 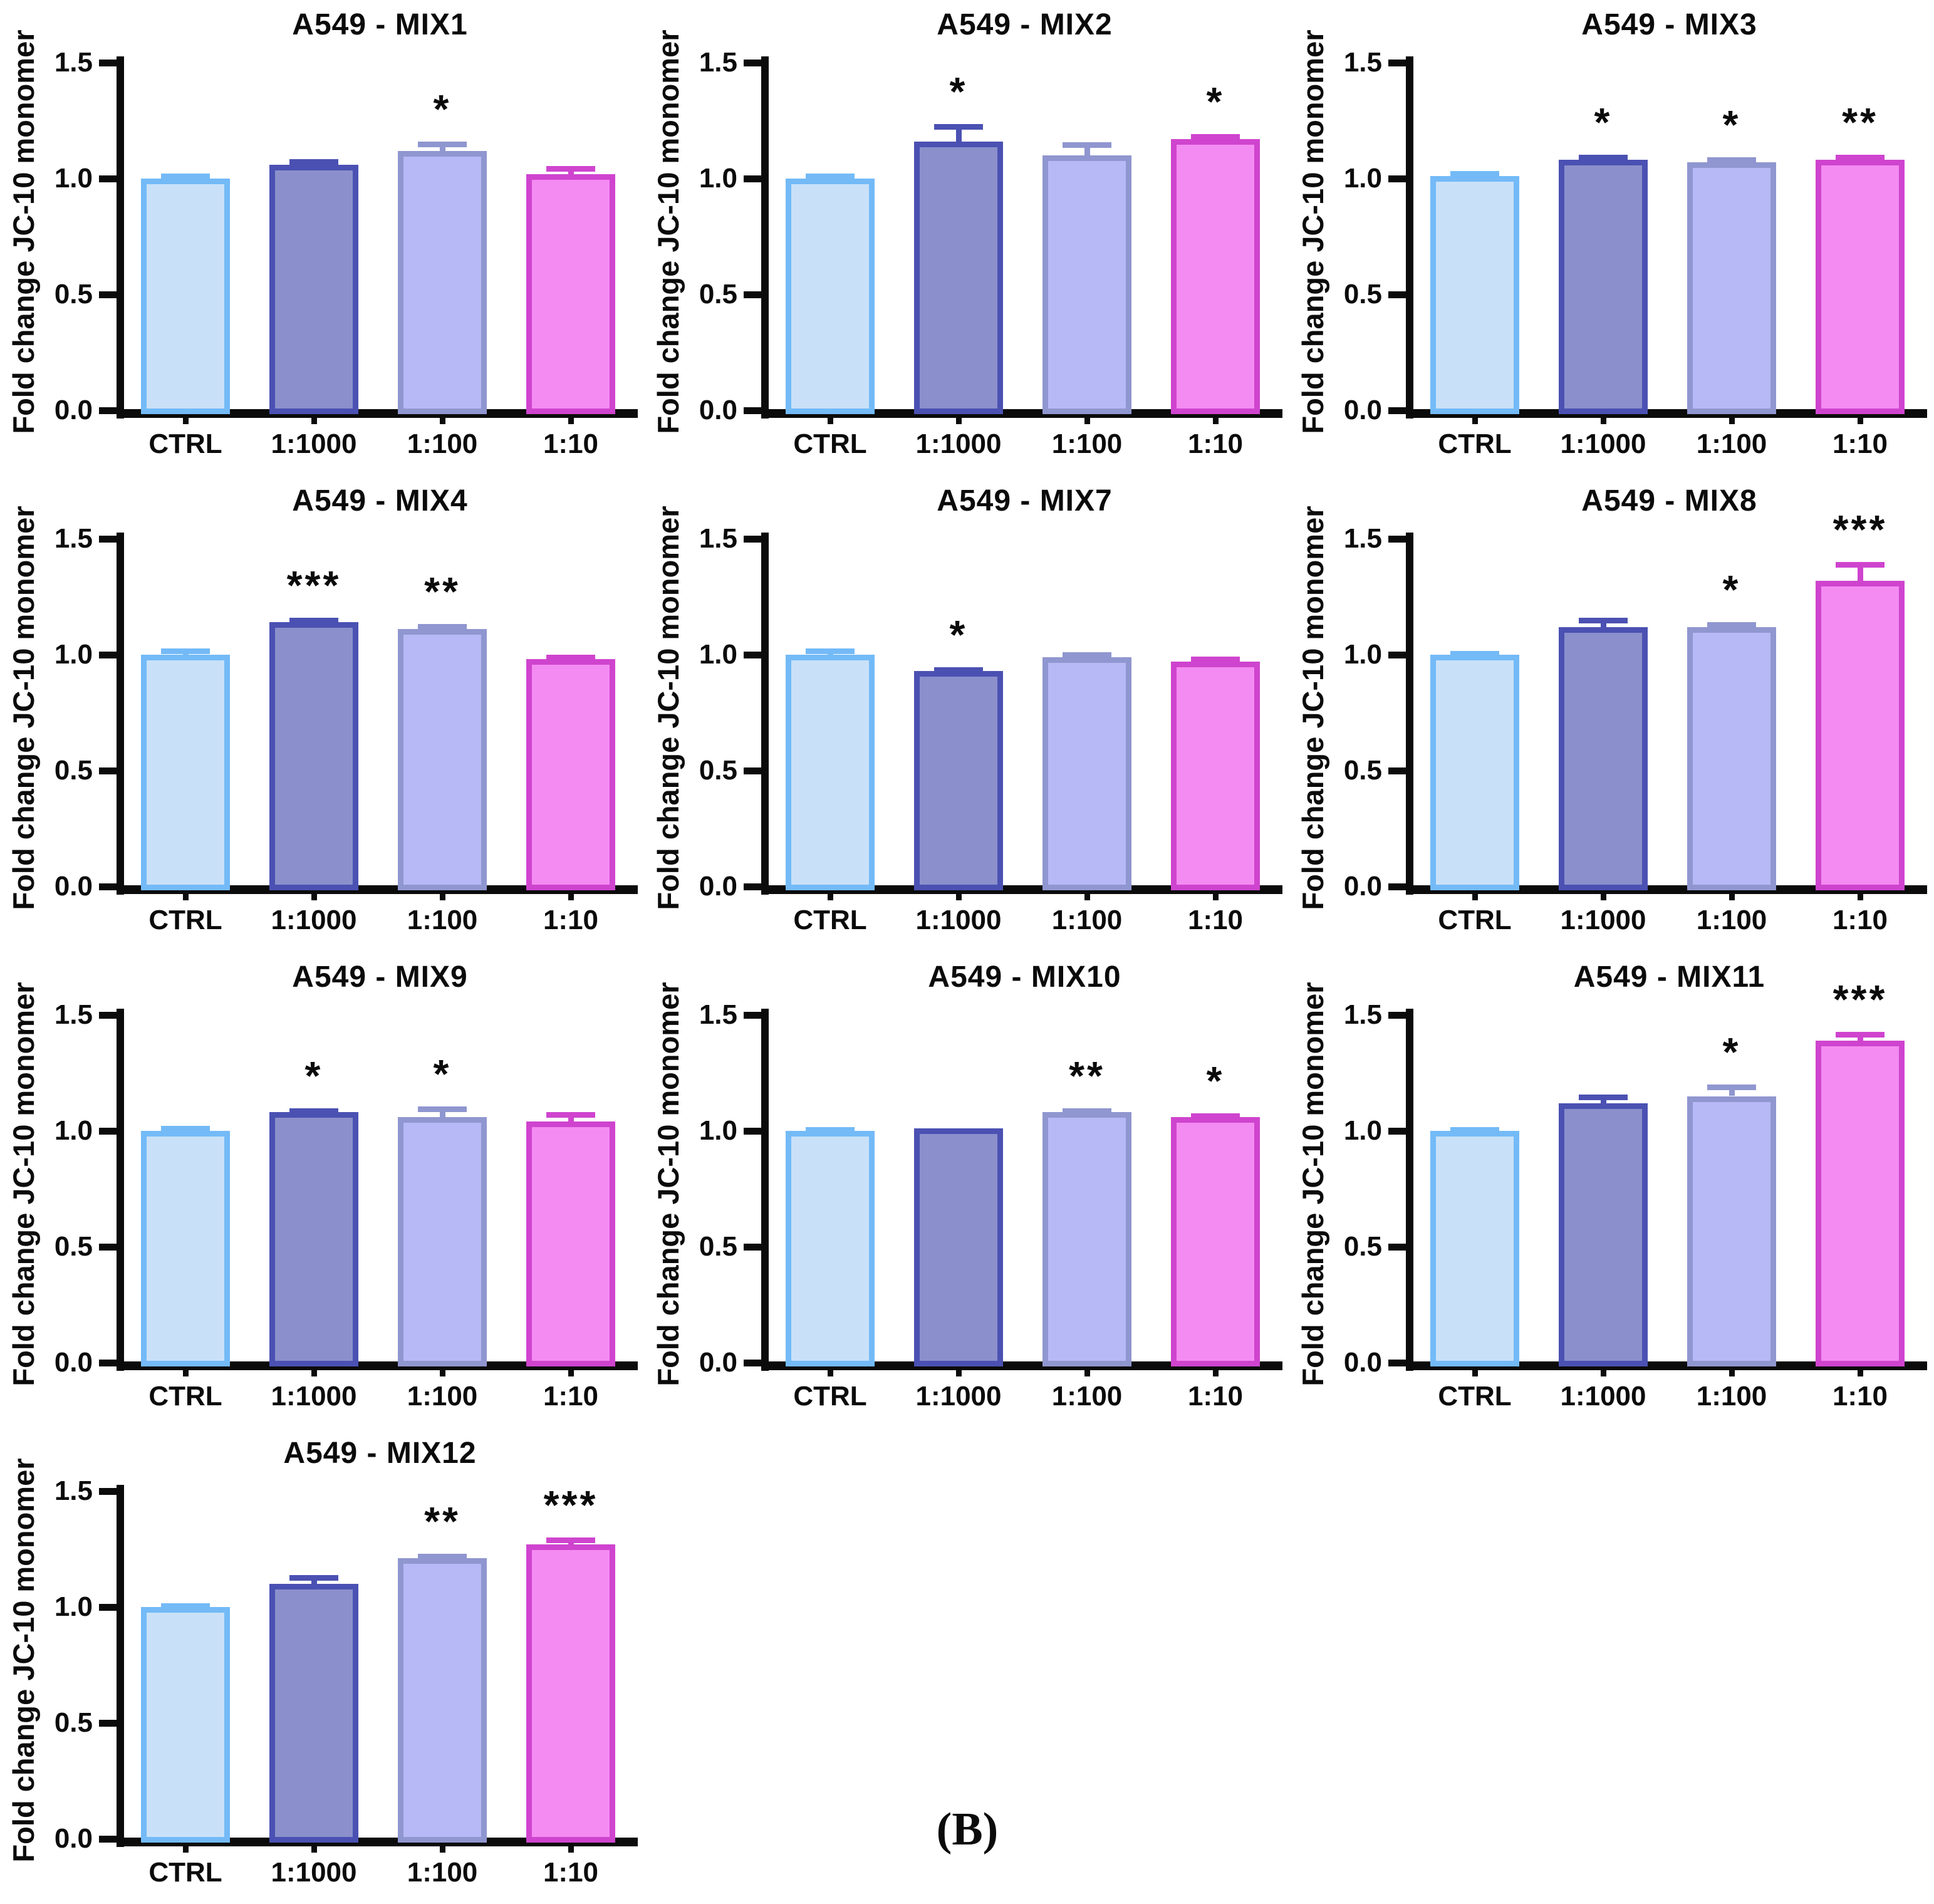 What do you see at coordinates (718, 294) in the screenshot?
I see `y-tick-label: 0.5` at bounding box center [718, 294].